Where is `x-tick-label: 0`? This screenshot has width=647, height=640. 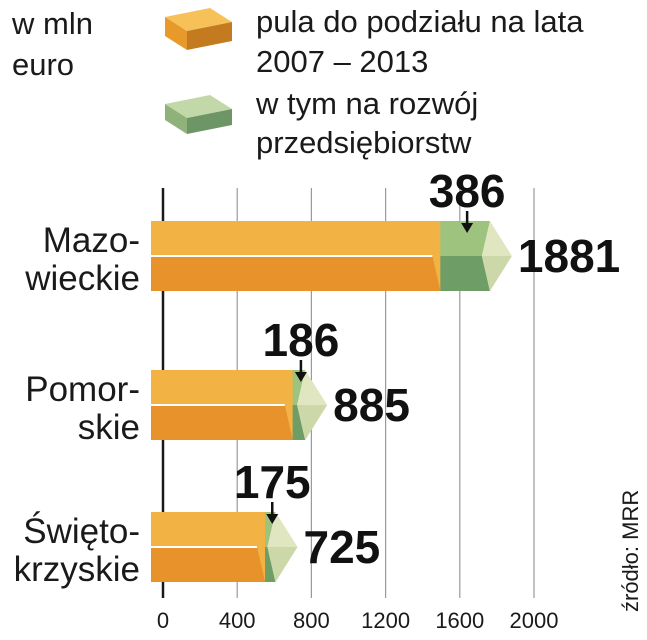
x-tick-label: 0 is located at coordinates (163, 620).